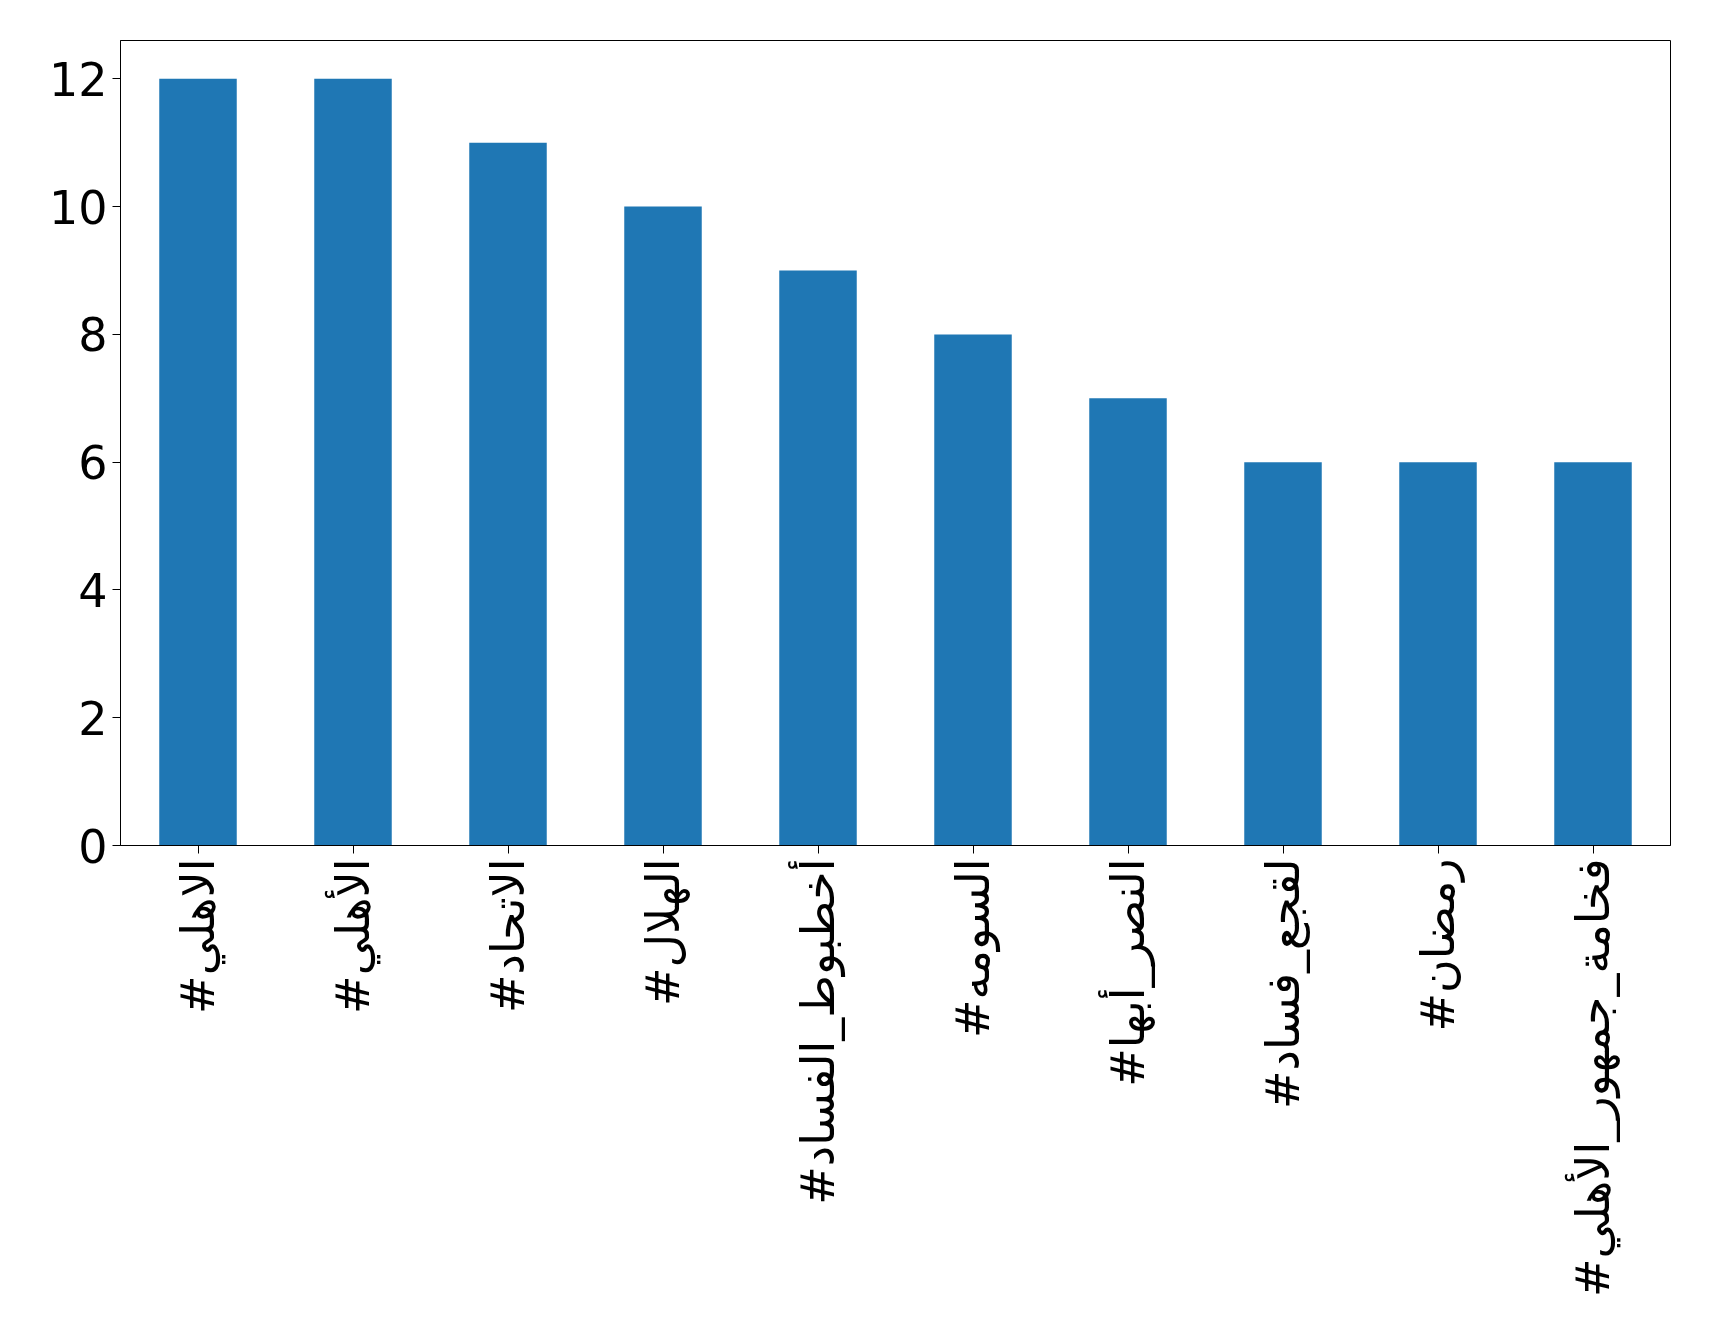 The width and height of the screenshot is (1719, 1317). What do you see at coordinates (93, 846) in the screenshot?
I see `y-tick-label: 0` at bounding box center [93, 846].